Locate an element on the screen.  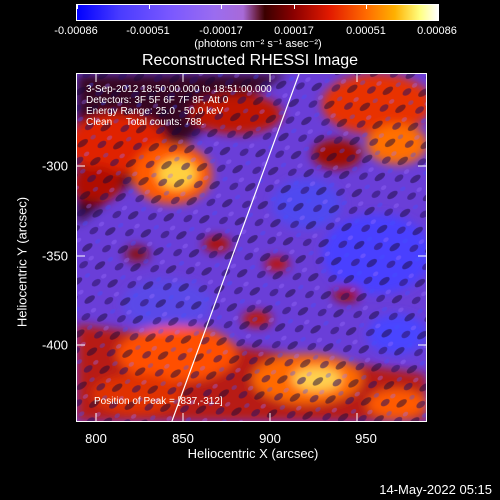
y-tick-label: -400 is located at coordinates (54, 345).